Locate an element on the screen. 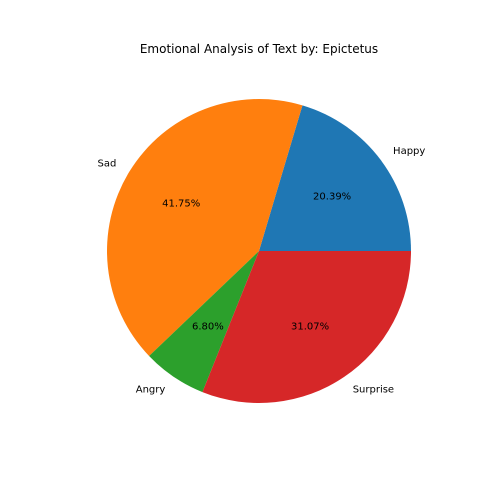 The height and width of the screenshot is (504, 504). slice-percent-happy: 20.39% is located at coordinates (332, 197).